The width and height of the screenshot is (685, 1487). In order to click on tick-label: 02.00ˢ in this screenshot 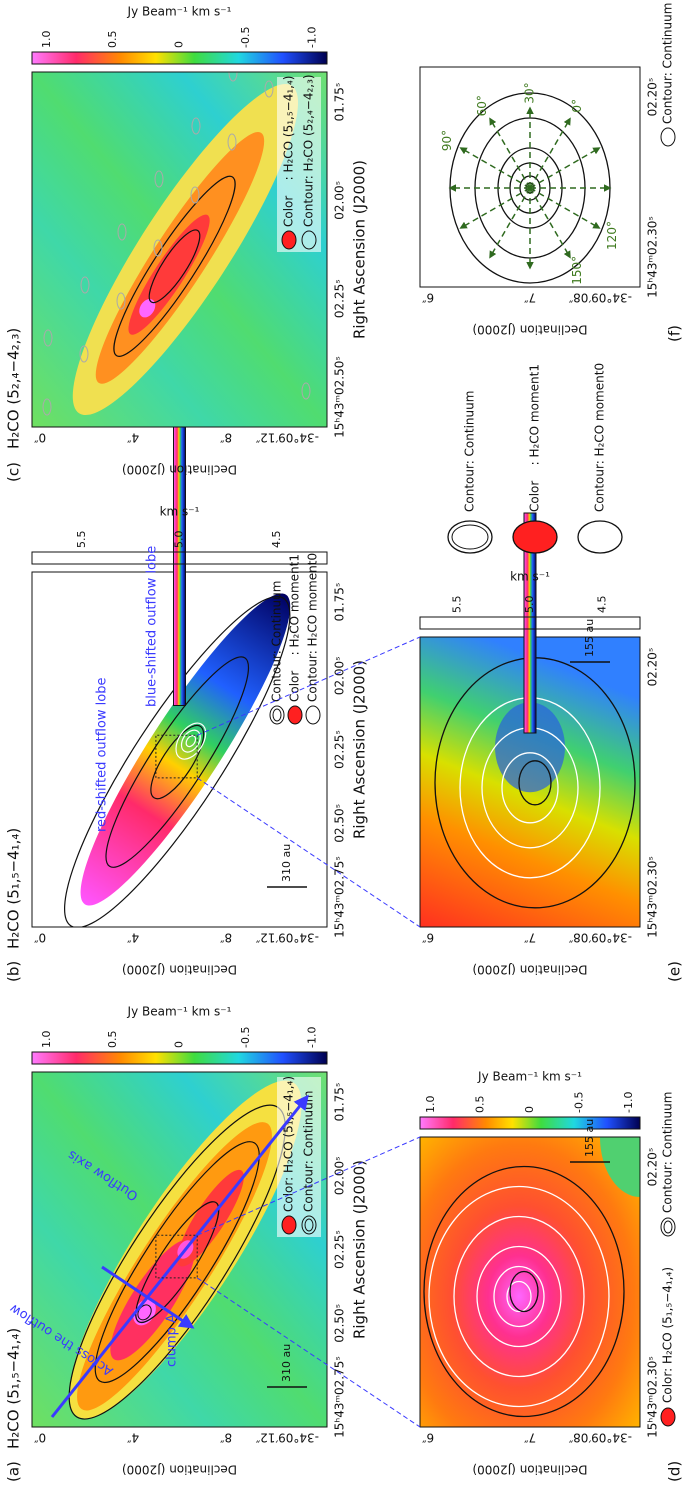, I will do `click(340, 200)`.